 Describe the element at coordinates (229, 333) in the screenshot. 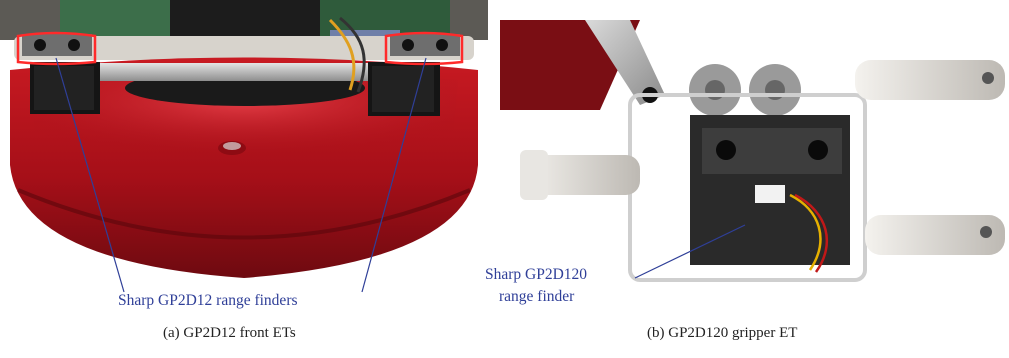

I see `panel-a-caption: (a) GP2D12 front ETs` at that location.